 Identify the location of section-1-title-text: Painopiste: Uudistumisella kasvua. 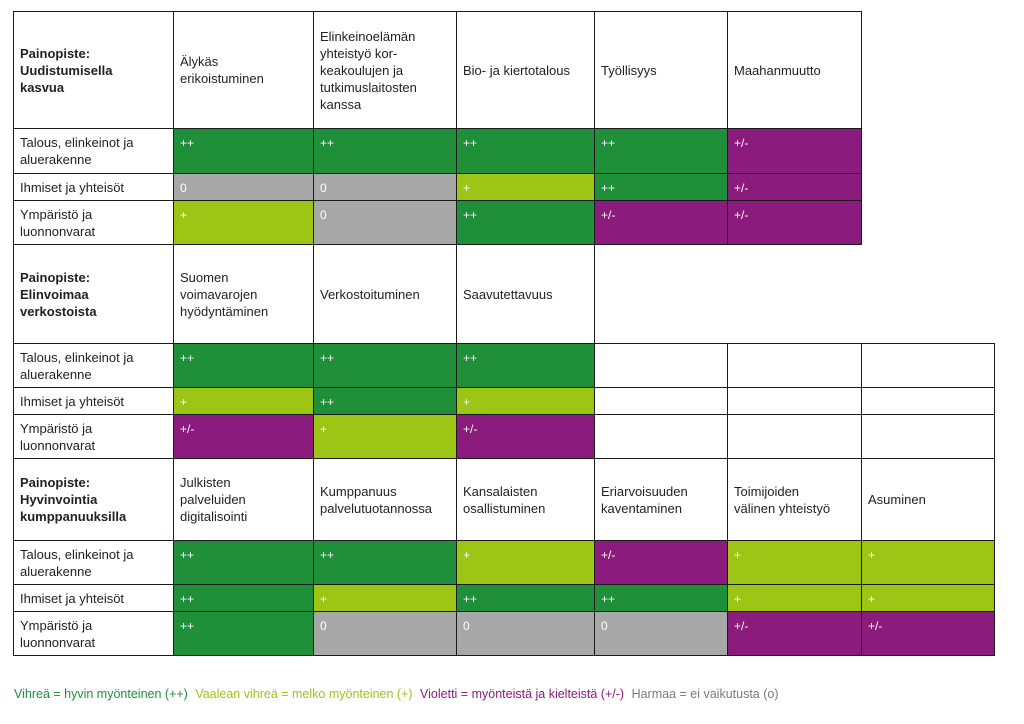
(66, 70).